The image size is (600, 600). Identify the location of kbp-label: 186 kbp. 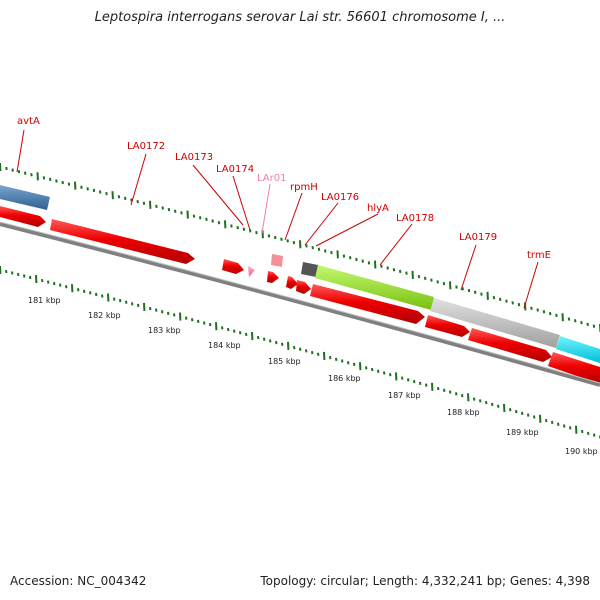
(344, 378).